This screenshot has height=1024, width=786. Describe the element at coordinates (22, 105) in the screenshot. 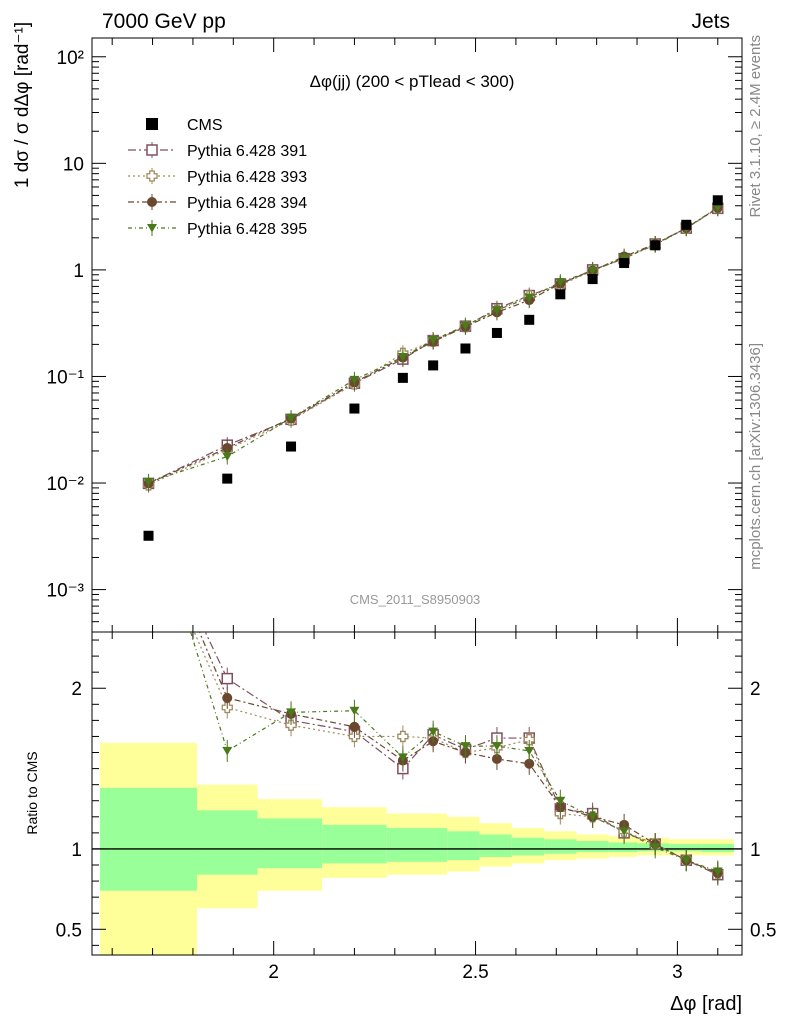

I see `y-axis-label-main: 1 dσ / σ dΔφ [rad⁻¹]` at that location.